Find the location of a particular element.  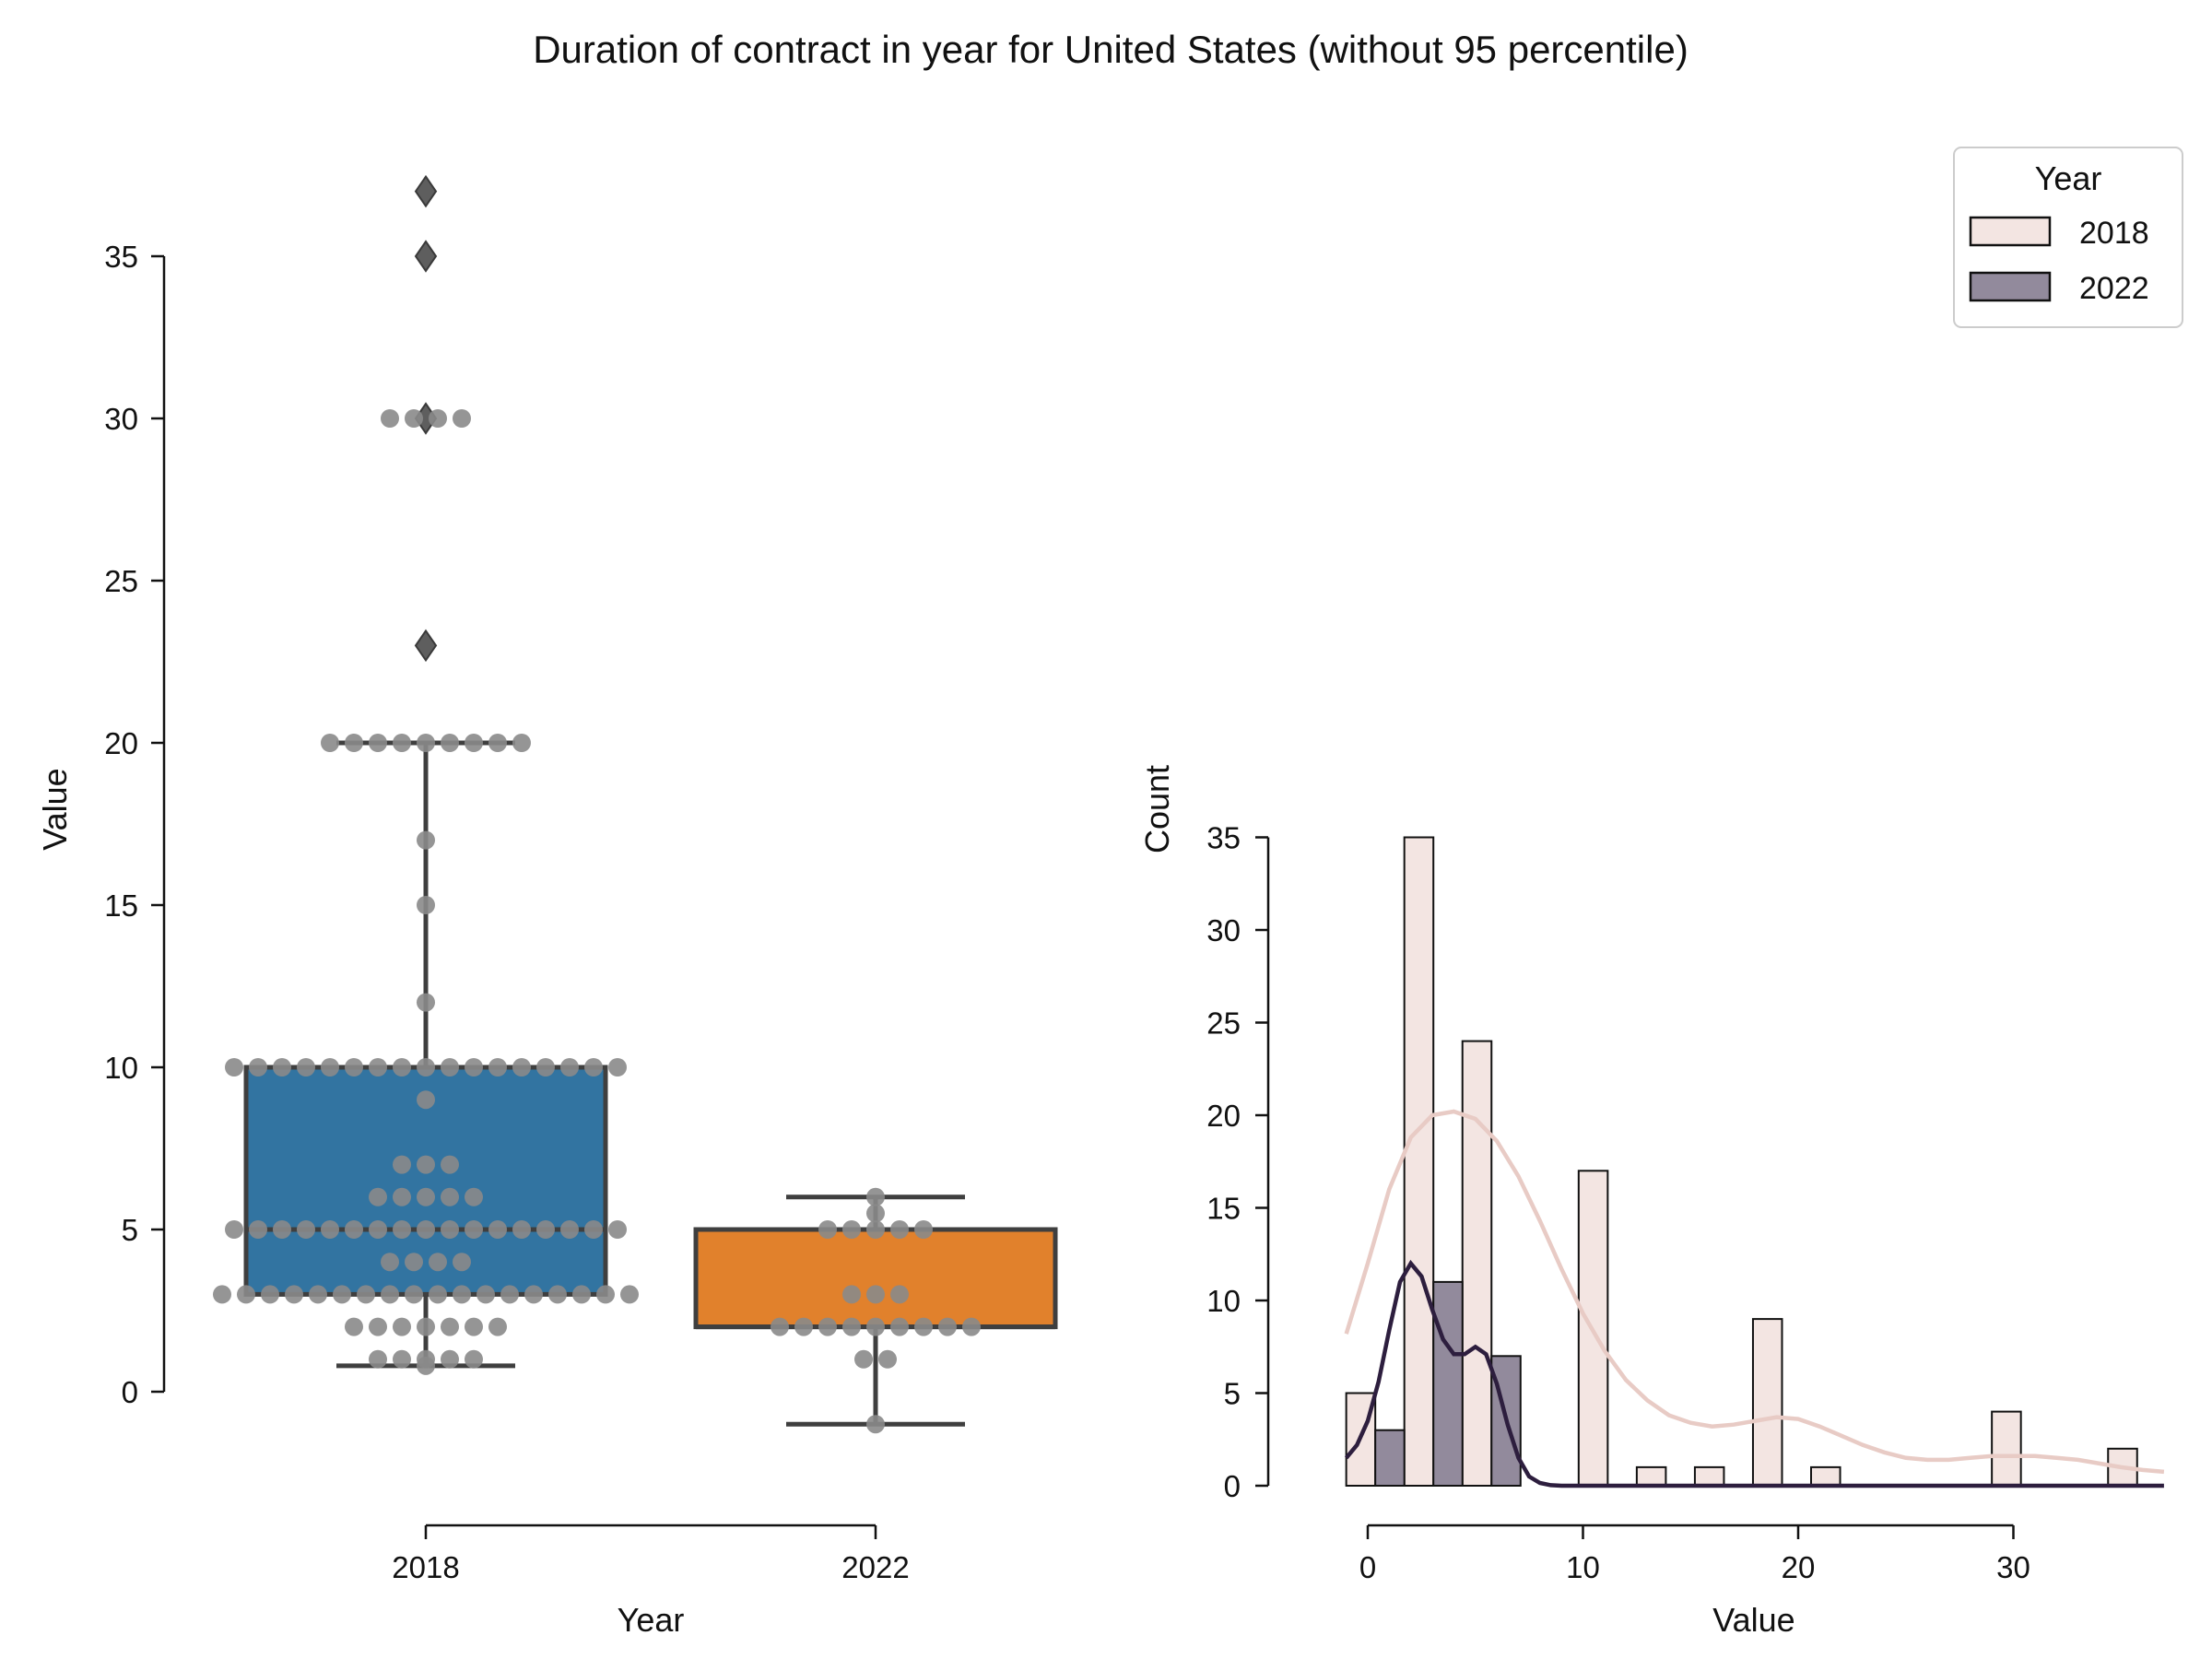

hist-y-tick-label: 25 is located at coordinates (1223, 1023).